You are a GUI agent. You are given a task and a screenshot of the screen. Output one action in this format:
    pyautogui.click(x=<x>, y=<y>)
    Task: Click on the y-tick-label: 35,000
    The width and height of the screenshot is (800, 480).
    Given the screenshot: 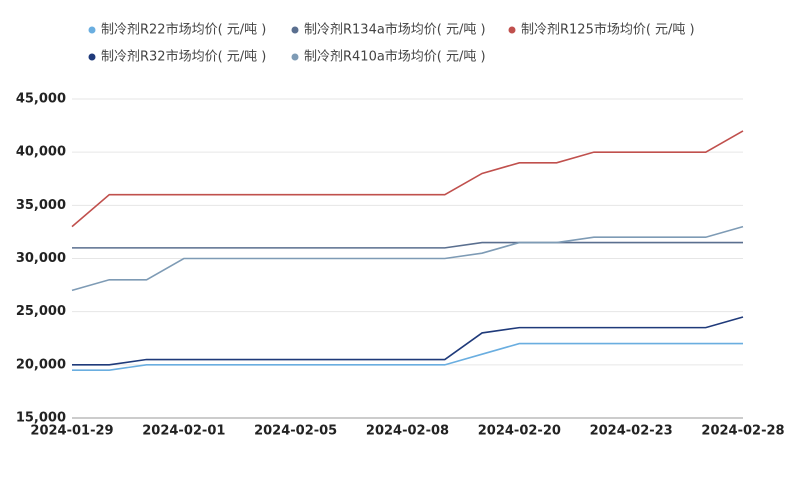 What is the action you would take?
    pyautogui.click(x=41, y=205)
    